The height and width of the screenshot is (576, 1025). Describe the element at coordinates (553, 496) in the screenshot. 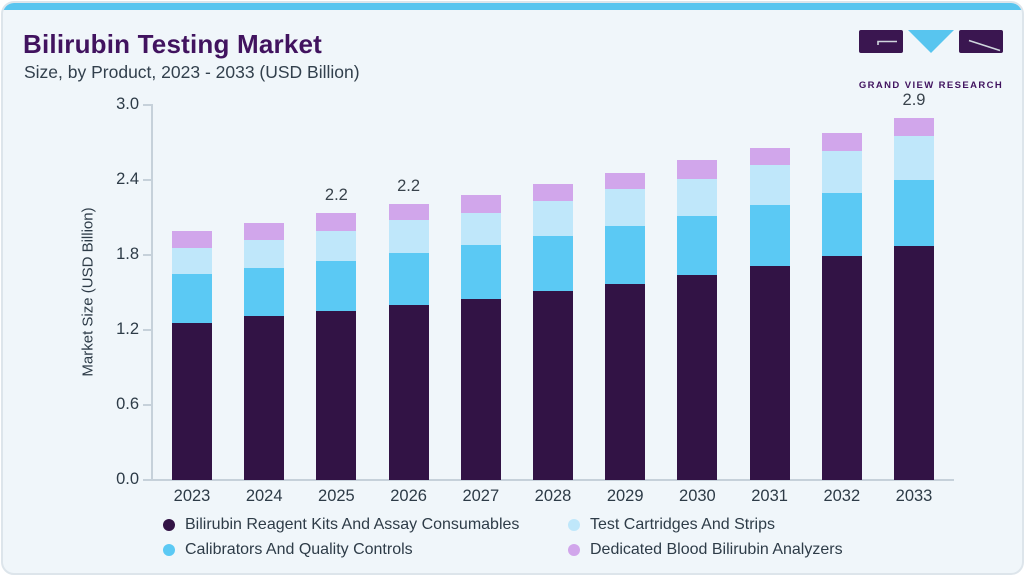

I see `x-tick-label-2028: 2028` at that location.